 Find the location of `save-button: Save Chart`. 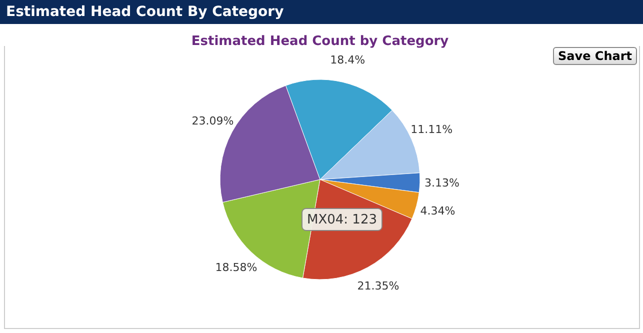

save-button: Save Chart is located at coordinates (595, 56).